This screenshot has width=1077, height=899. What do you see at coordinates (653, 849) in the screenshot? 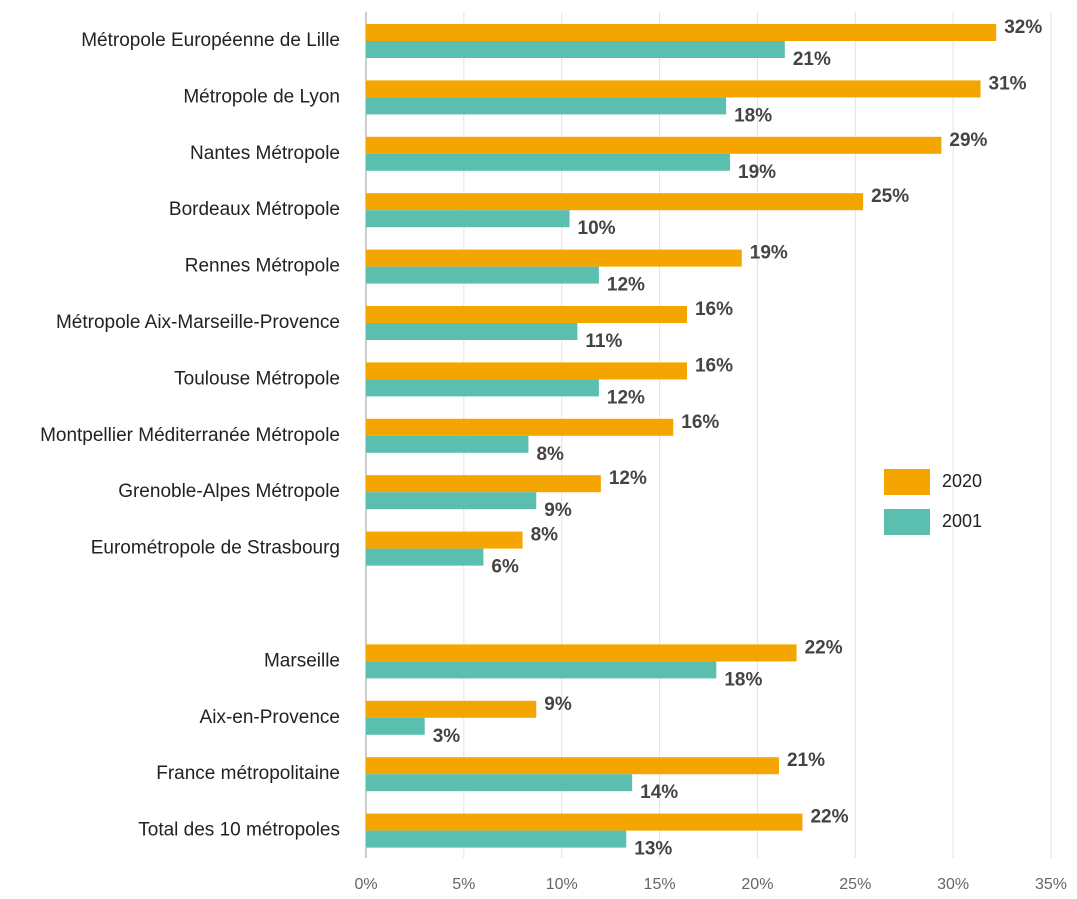
I see `data-label: 13%` at bounding box center [653, 849].